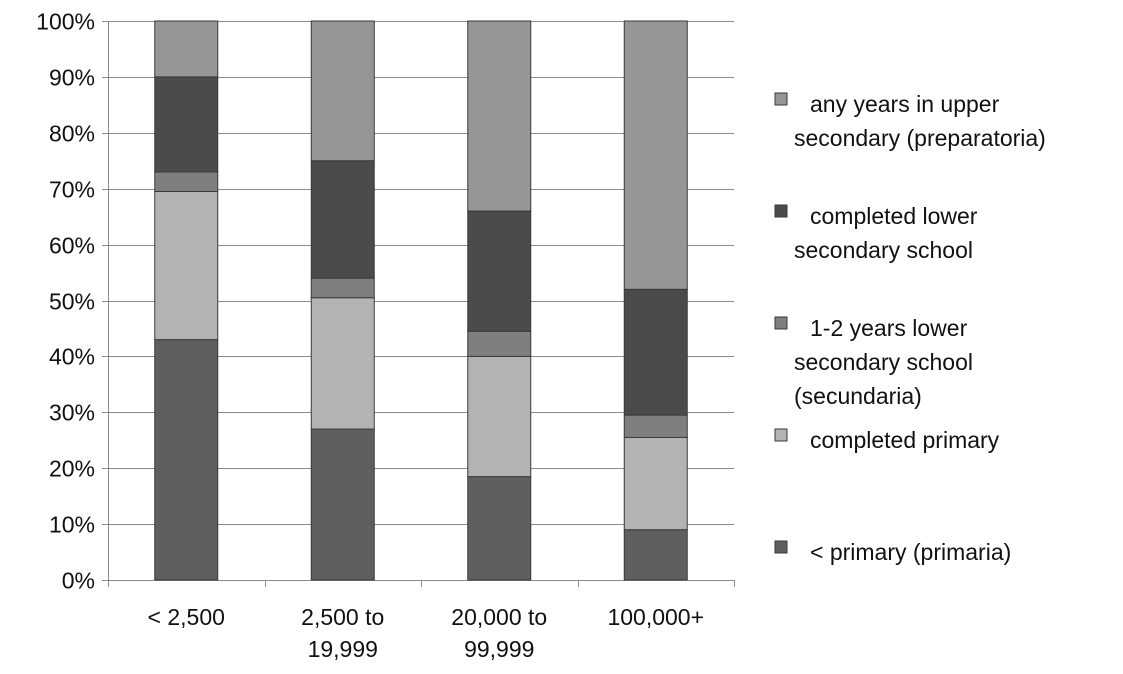 This screenshot has height=674, width=1123. Describe the element at coordinates (72, 525) in the screenshot. I see `y-tick-label: 10%` at that location.